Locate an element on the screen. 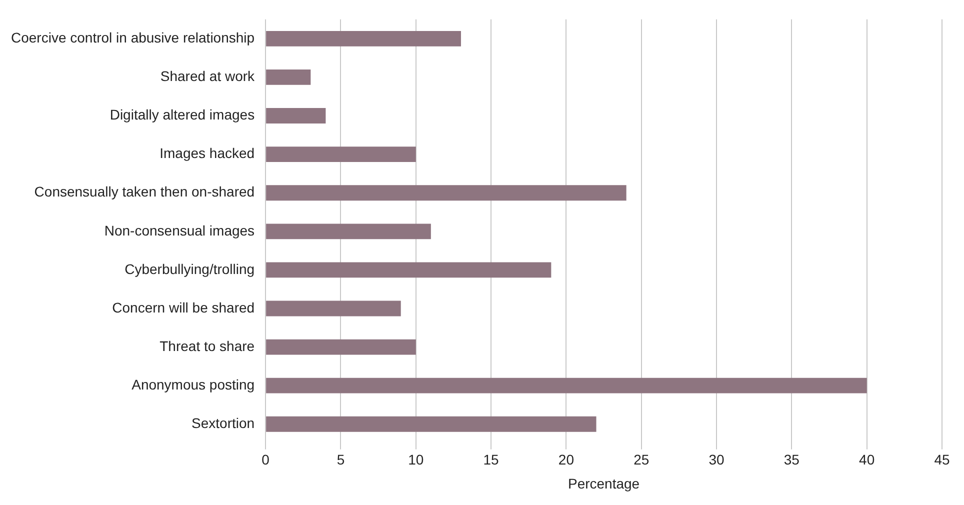 The width and height of the screenshot is (964, 505). x-tick-label: 15 is located at coordinates (491, 460).